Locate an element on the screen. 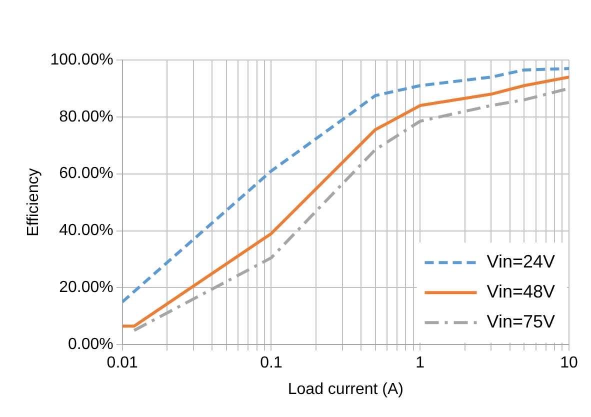 This screenshot has height=417, width=591. y-tick-label: 60.00% is located at coordinates (86, 173).